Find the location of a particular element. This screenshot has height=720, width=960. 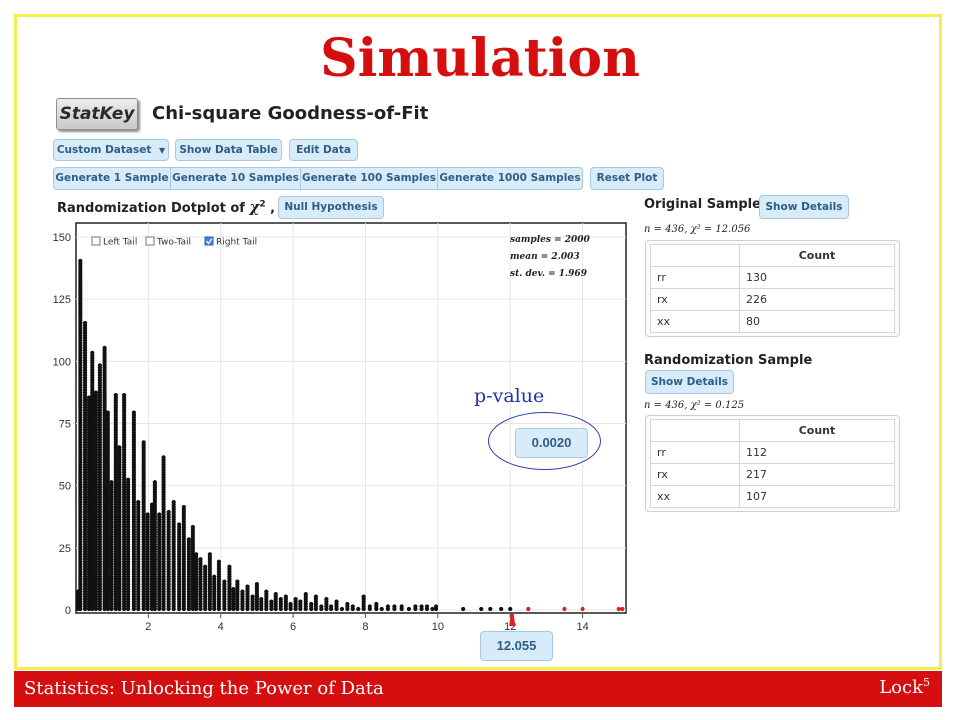

statkey-logo: StatKey is located at coordinates (97, 114).